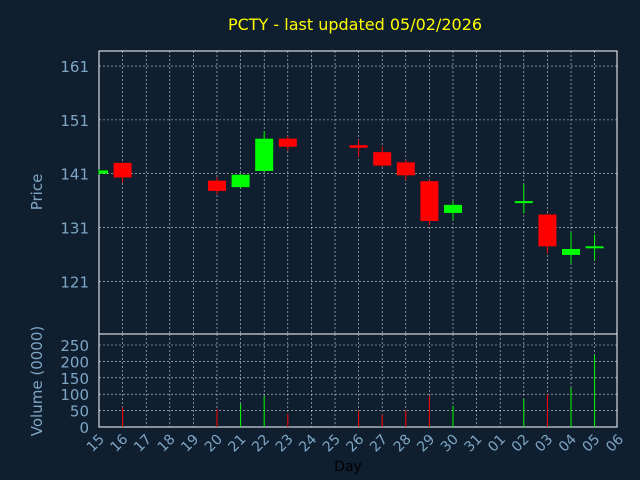 The height and width of the screenshot is (480, 640). Describe the element at coordinates (521, 444) in the screenshot. I see `x-tick-label: 02` at that location.